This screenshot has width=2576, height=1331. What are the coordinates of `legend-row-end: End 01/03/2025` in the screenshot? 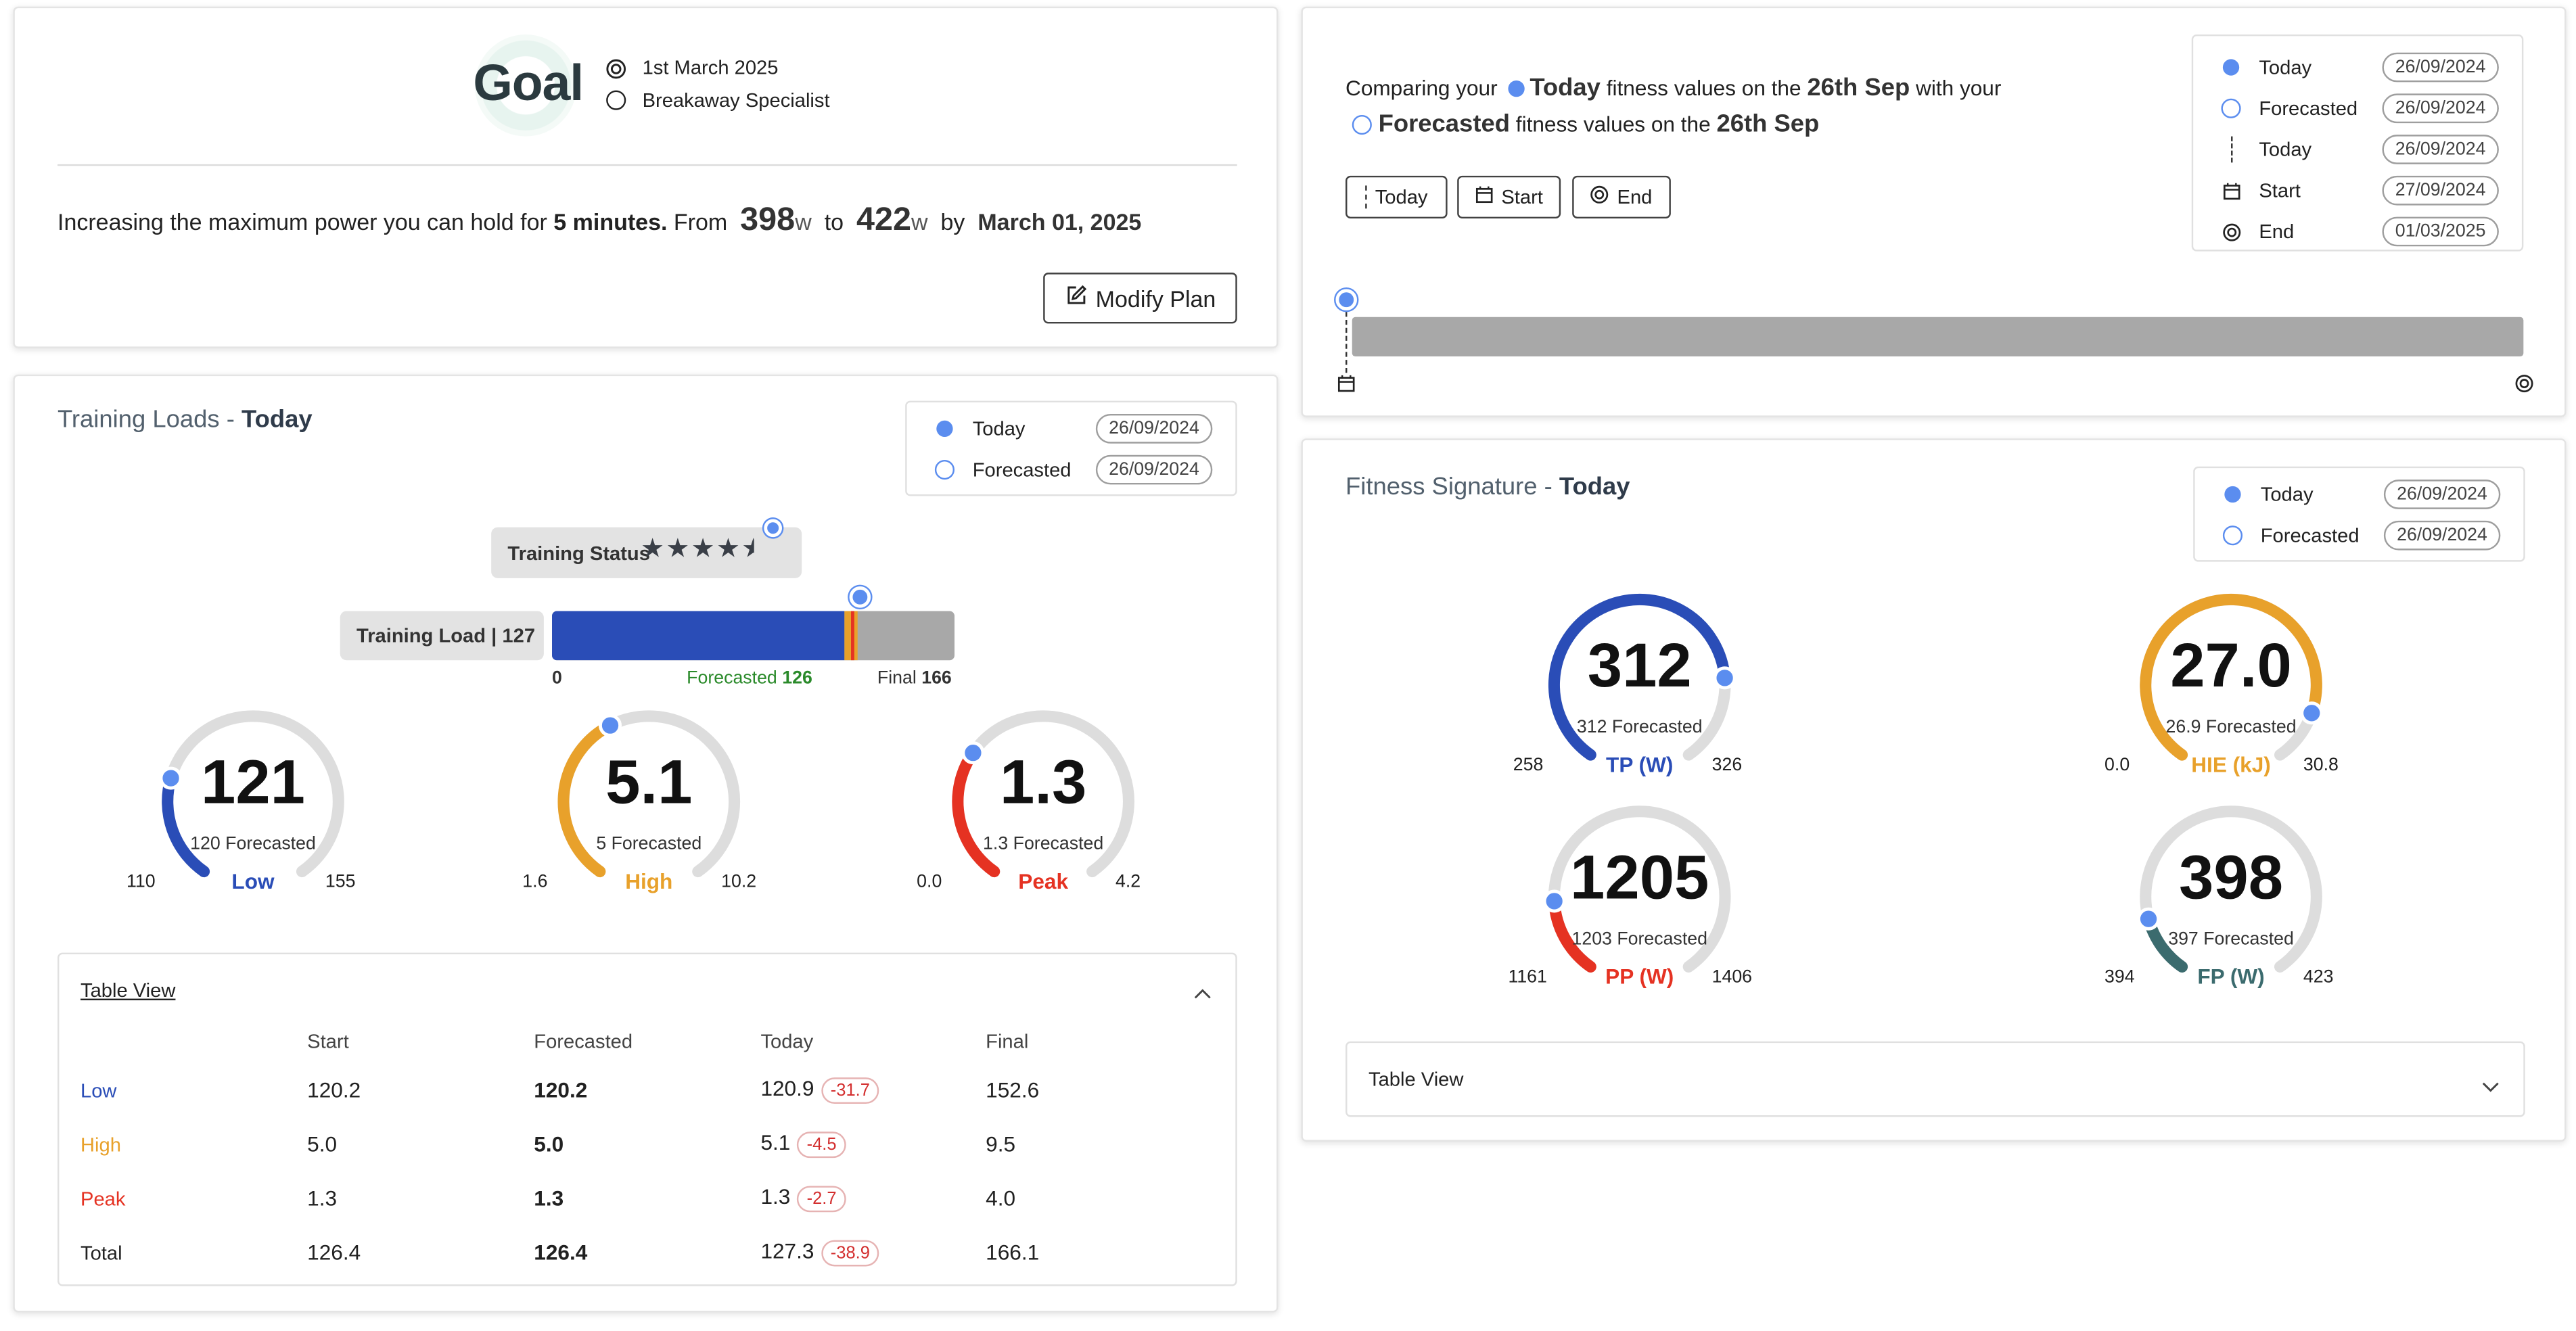 It's located at (2357, 231).